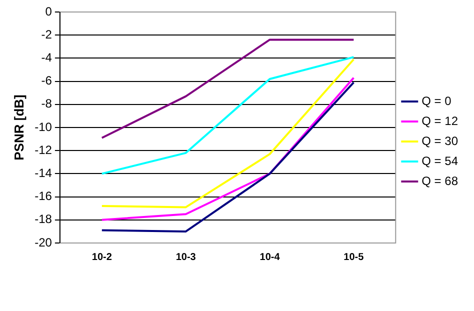  I want to click on x-tick-label: 10-4, so click(270, 257).